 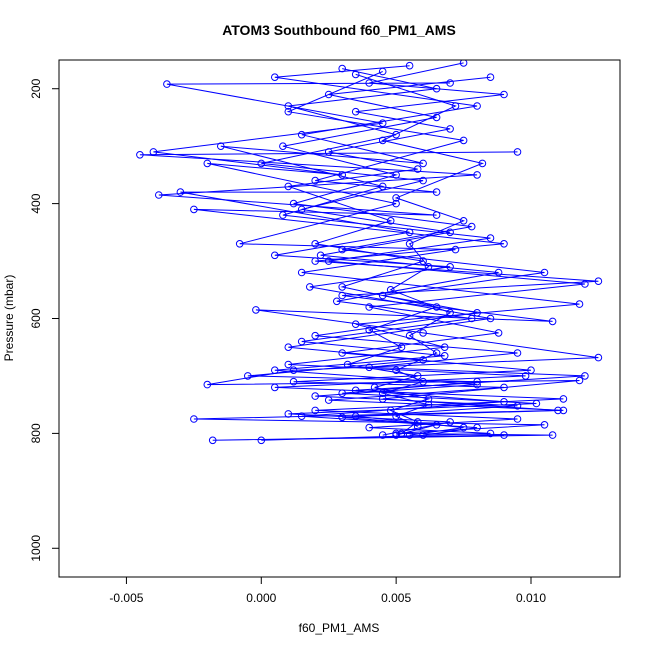 I want to click on y-tick-label-2: 400, so click(x=36, y=203).